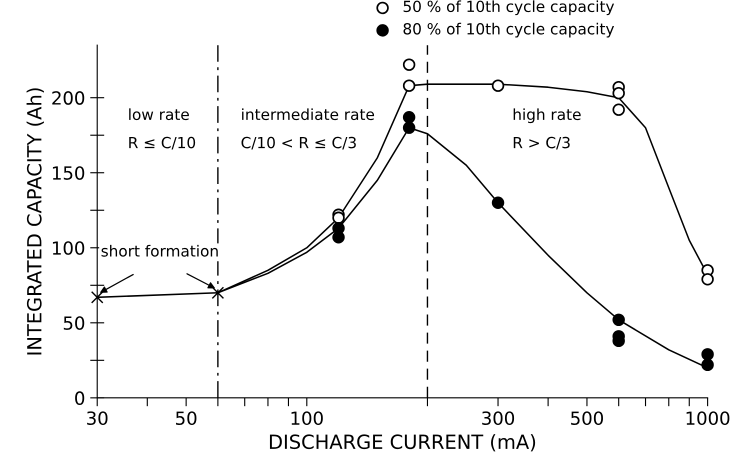  Describe the element at coordinates (68, 248) in the screenshot. I see `y-tick-label: 100` at that location.